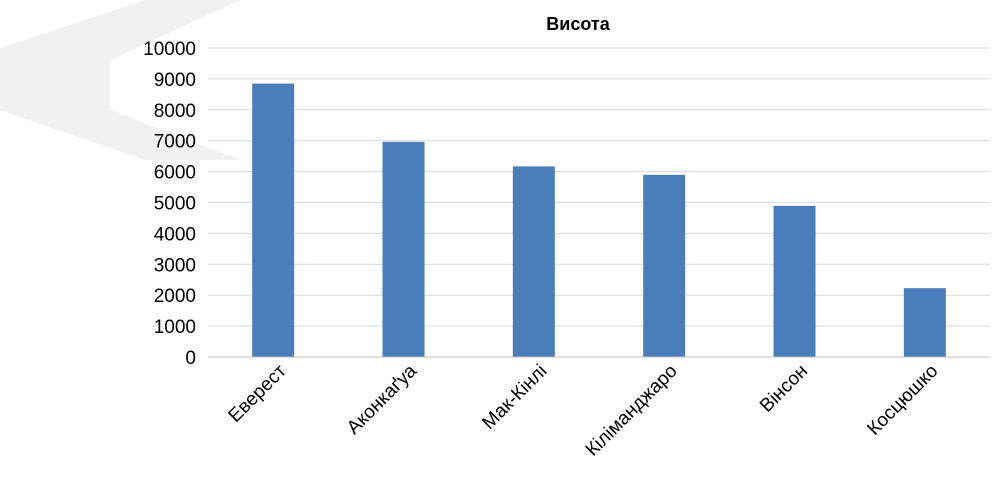 Image resolution: width=1006 pixels, height=483 pixels. Describe the element at coordinates (514, 397) in the screenshot. I see `x-category-label: Мак-Кінлі` at that location.